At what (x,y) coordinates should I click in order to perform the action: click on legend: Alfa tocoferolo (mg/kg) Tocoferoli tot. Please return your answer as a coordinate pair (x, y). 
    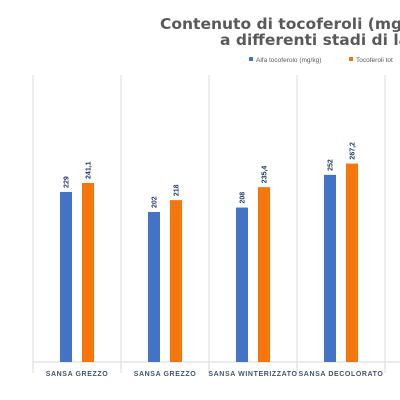
    Looking at the image, I should click on (321, 60).